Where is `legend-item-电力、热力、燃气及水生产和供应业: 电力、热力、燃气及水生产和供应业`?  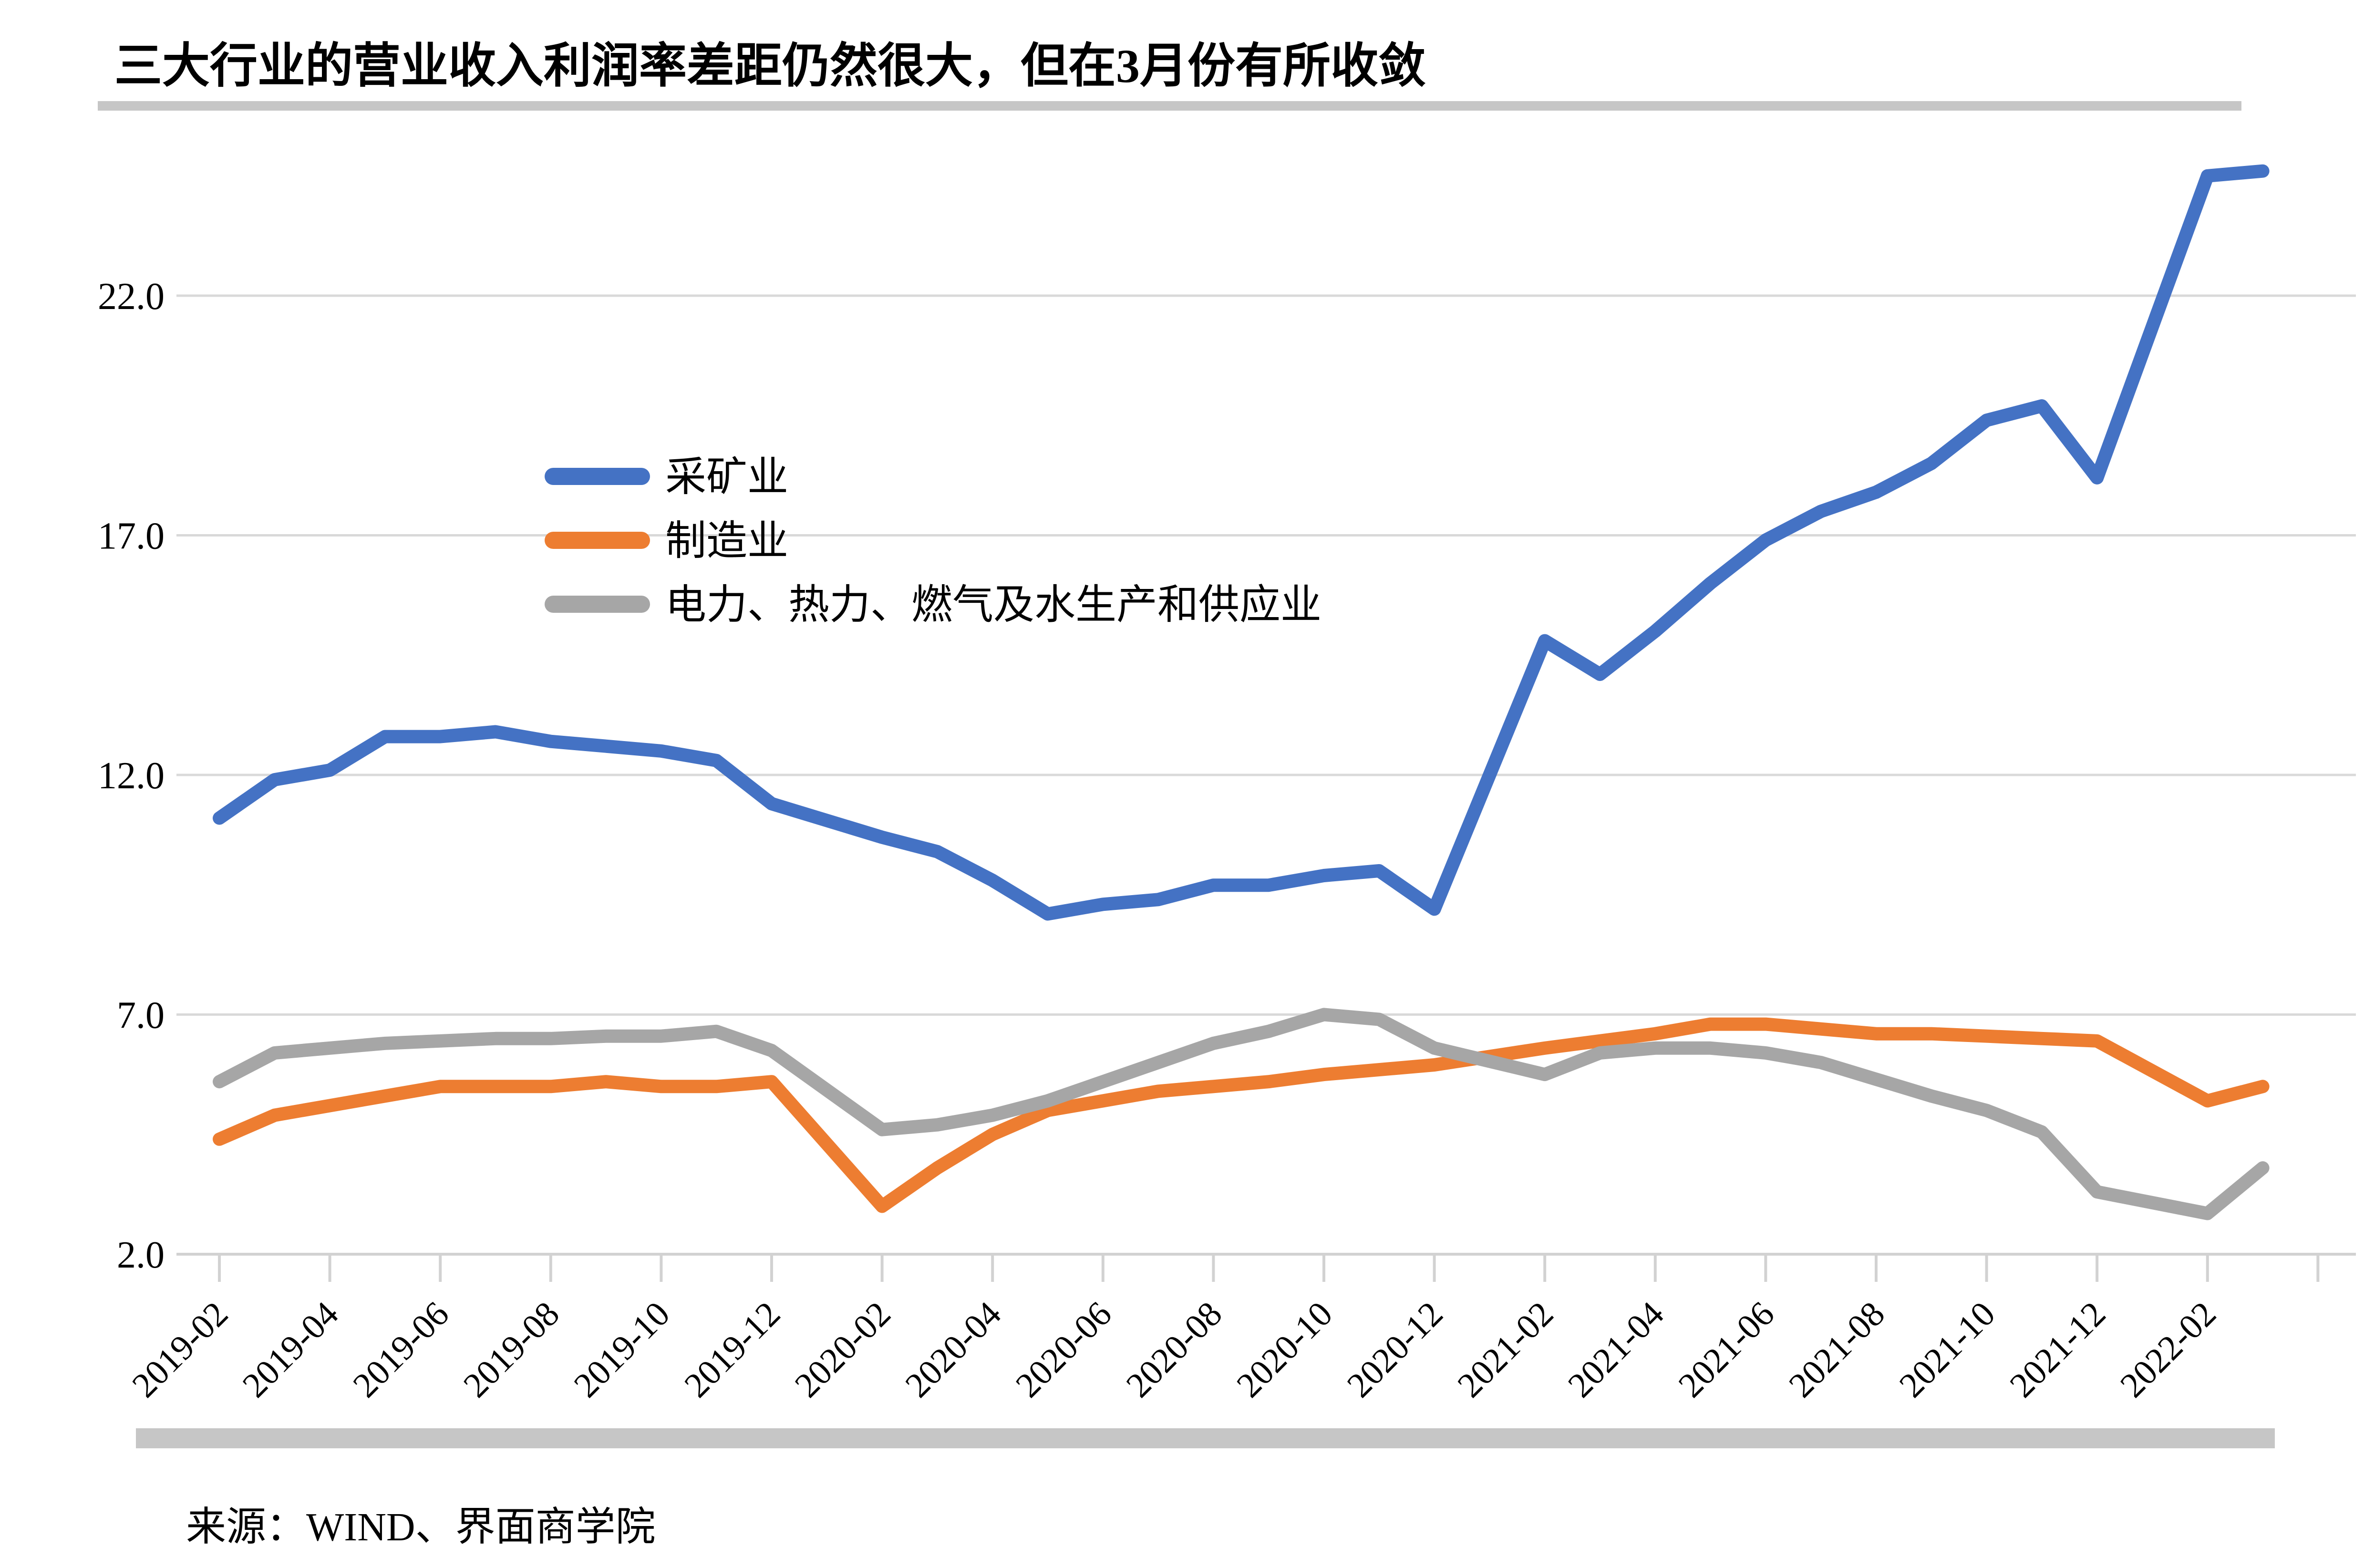
legend-item-电力、热力、燃气及水生产和供应业: 电力、热力、燃气及水生产和供应业 is located at coordinates (933, 605).